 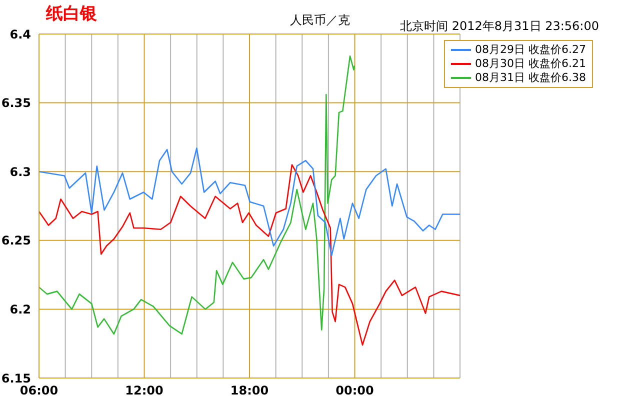 What do you see at coordinates (499, 26) in the screenshot?
I see `text: 北京时间 2012年8月31日 23:56:00` at bounding box center [499, 26].